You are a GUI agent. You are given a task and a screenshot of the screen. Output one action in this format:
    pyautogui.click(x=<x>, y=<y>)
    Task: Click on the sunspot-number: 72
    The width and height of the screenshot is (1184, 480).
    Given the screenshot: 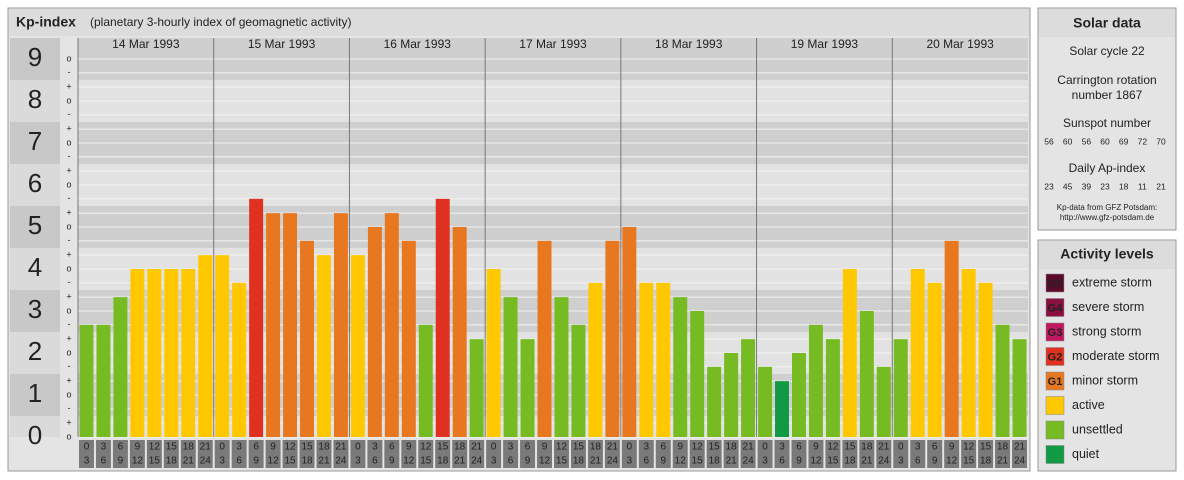 What is the action you would take?
    pyautogui.click(x=1143, y=141)
    